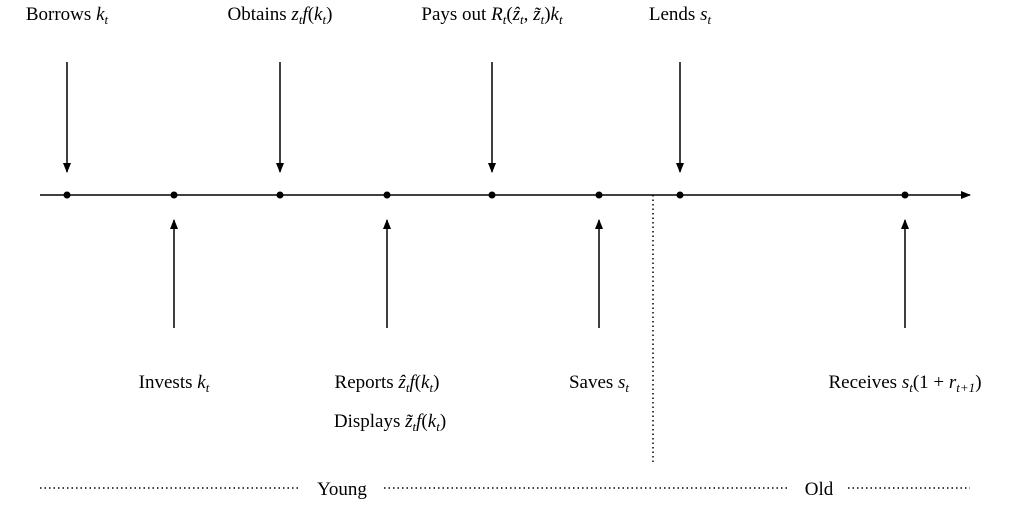 The height and width of the screenshot is (506, 1027). I want to click on subscript: t+1, so click(965, 387).